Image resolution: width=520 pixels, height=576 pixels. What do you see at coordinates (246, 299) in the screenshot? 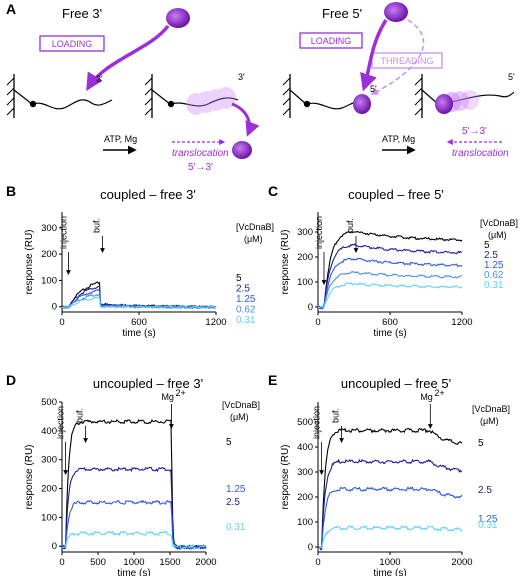
I see `series-label-b: 1.25` at bounding box center [246, 299].